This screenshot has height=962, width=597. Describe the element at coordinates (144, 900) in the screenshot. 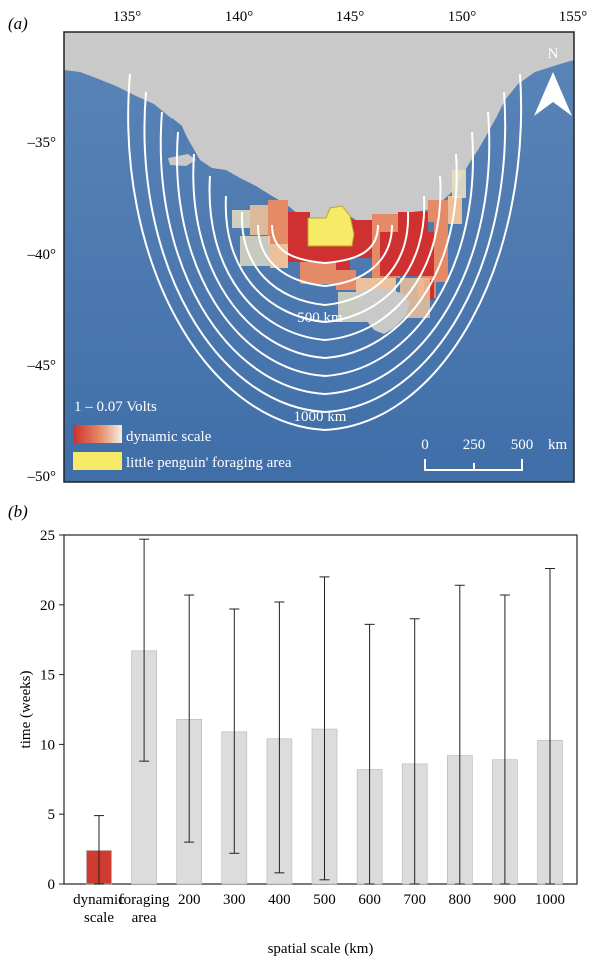

I see `x-tick-label: foraging` at that location.